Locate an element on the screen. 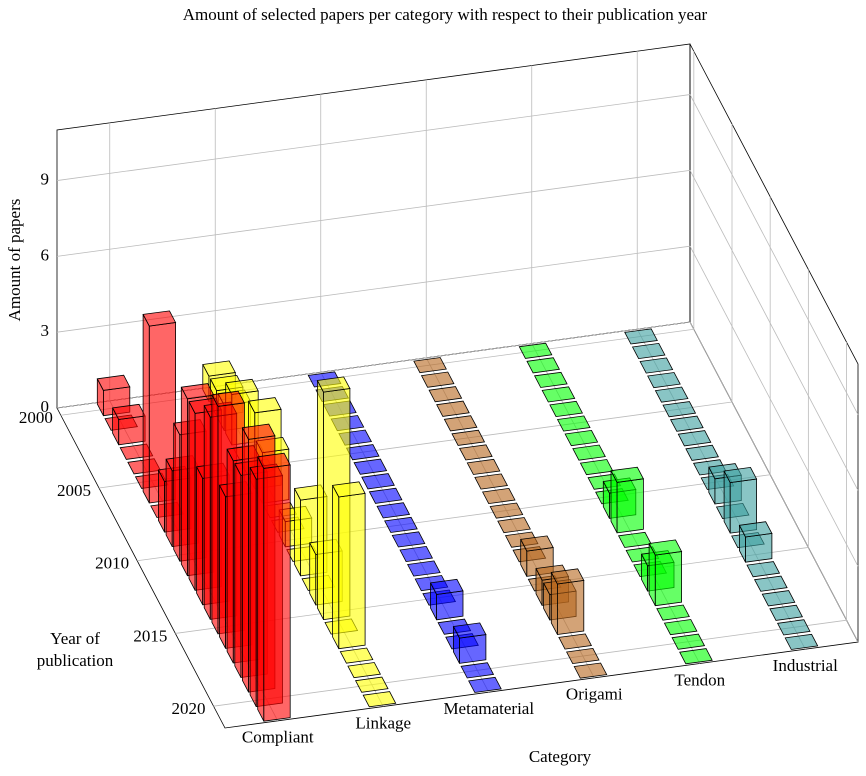  y-axis-label: Year of publication is located at coordinates (75, 649).